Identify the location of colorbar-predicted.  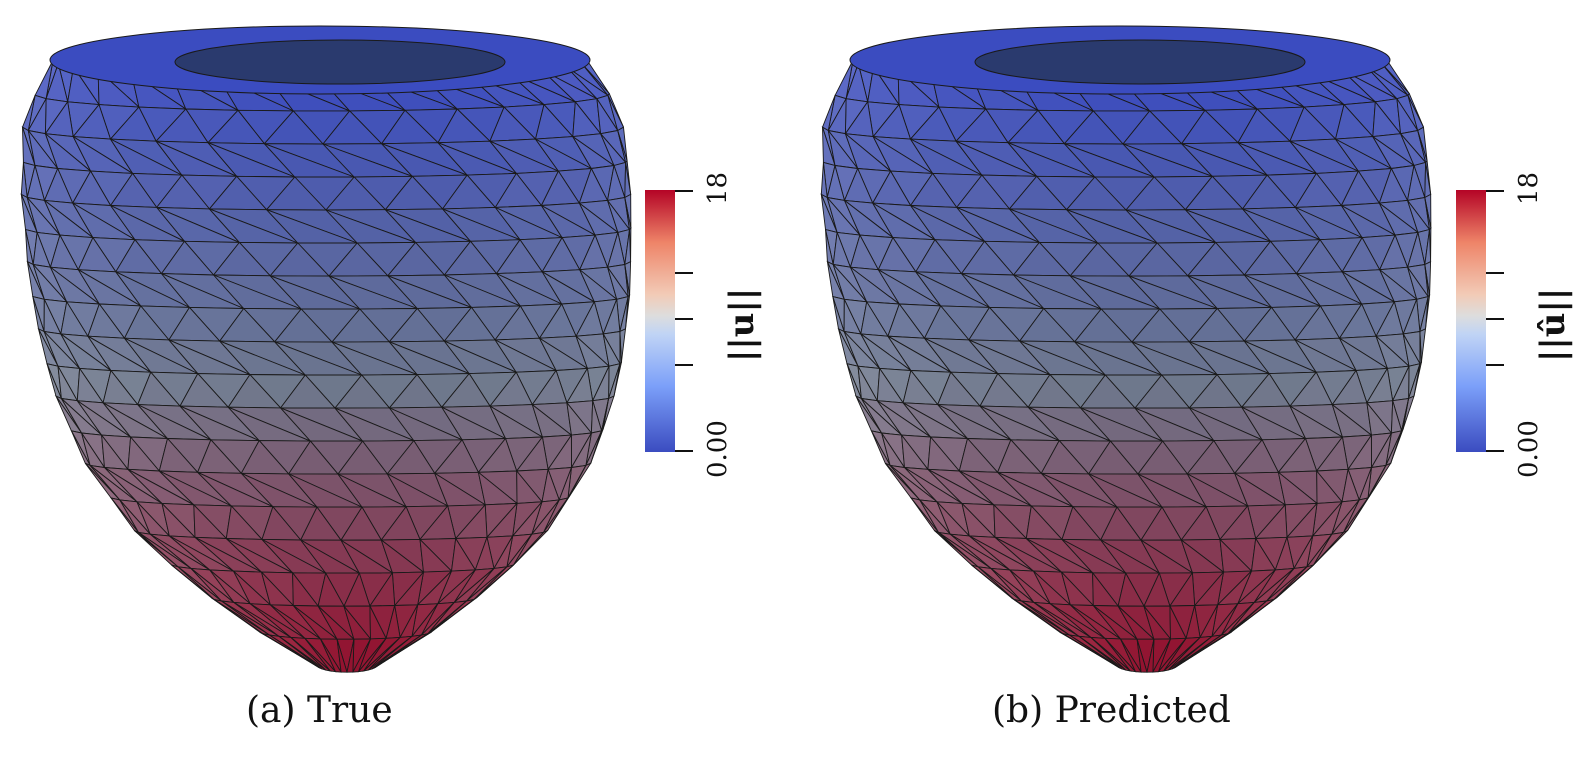
(1480, 321).